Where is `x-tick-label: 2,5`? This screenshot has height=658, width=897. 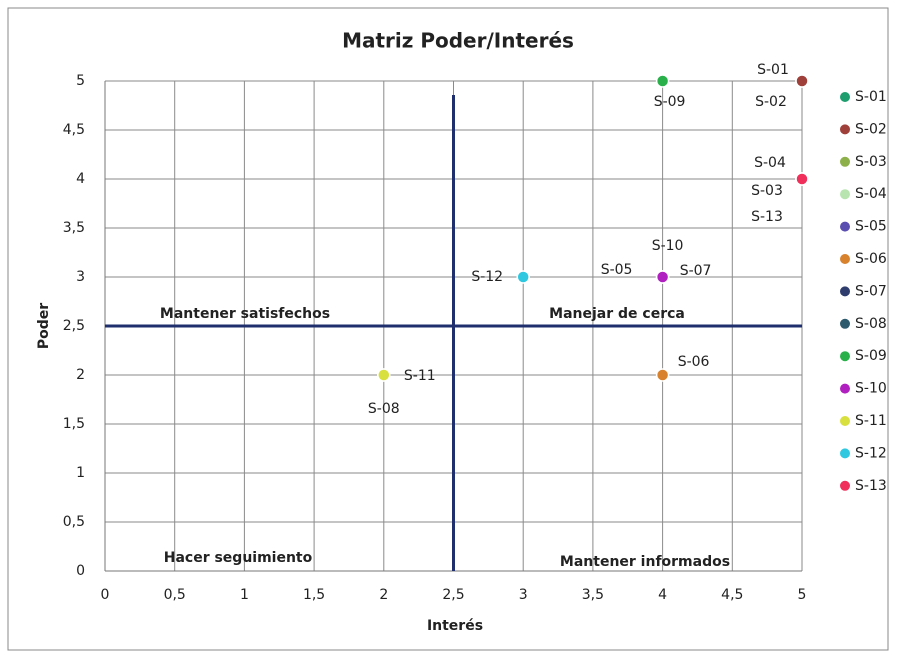 x-tick-label: 2,5 is located at coordinates (453, 595).